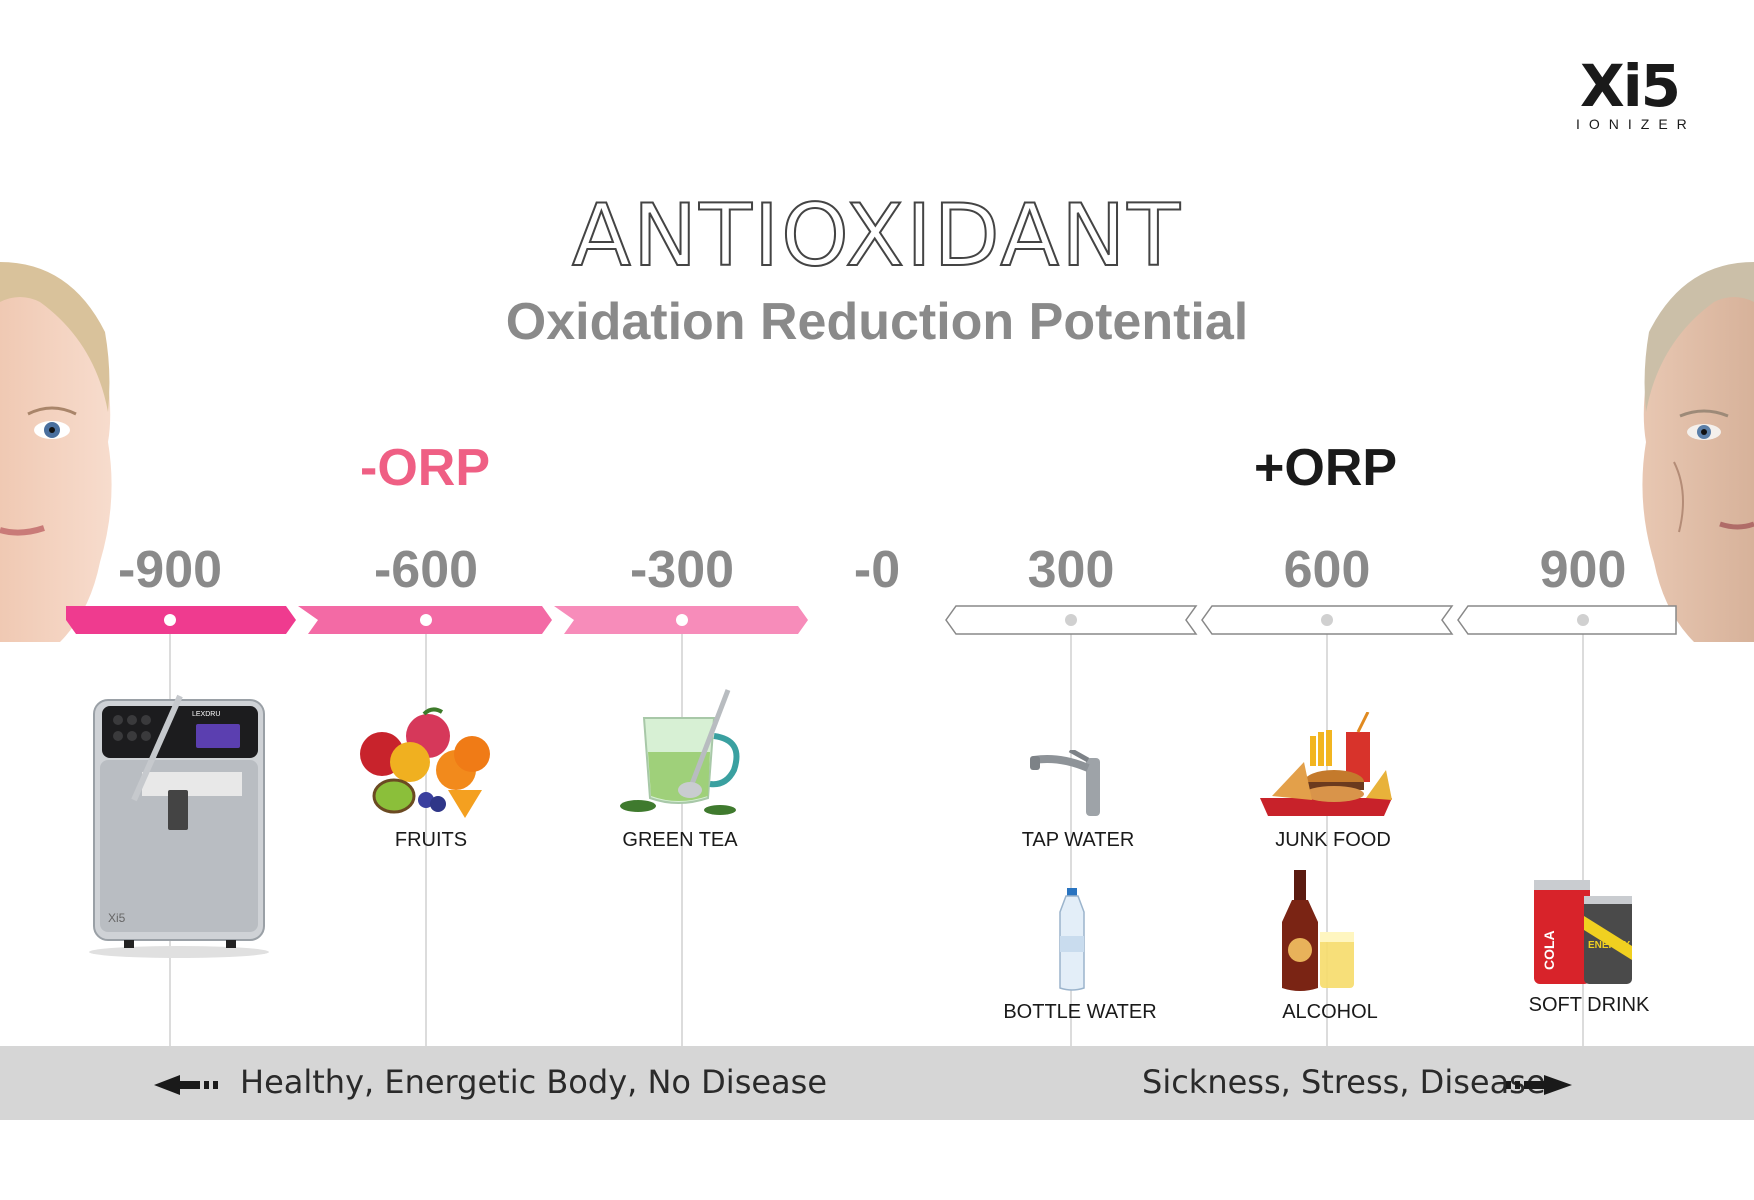 Image resolution: width=1754 pixels, height=1200 pixels. Describe the element at coordinates (871, 620) in the screenshot. I see `orp-scale` at that location.